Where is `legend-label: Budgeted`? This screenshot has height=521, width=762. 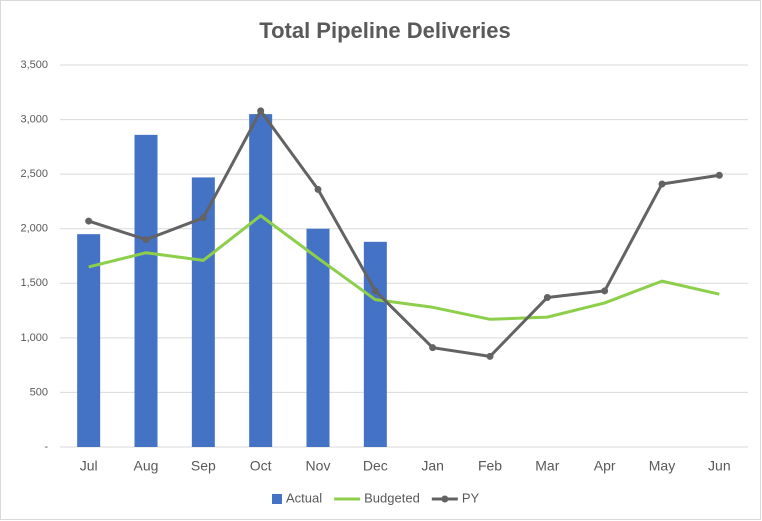
legend-label: Budgeted is located at coordinates (392, 497).